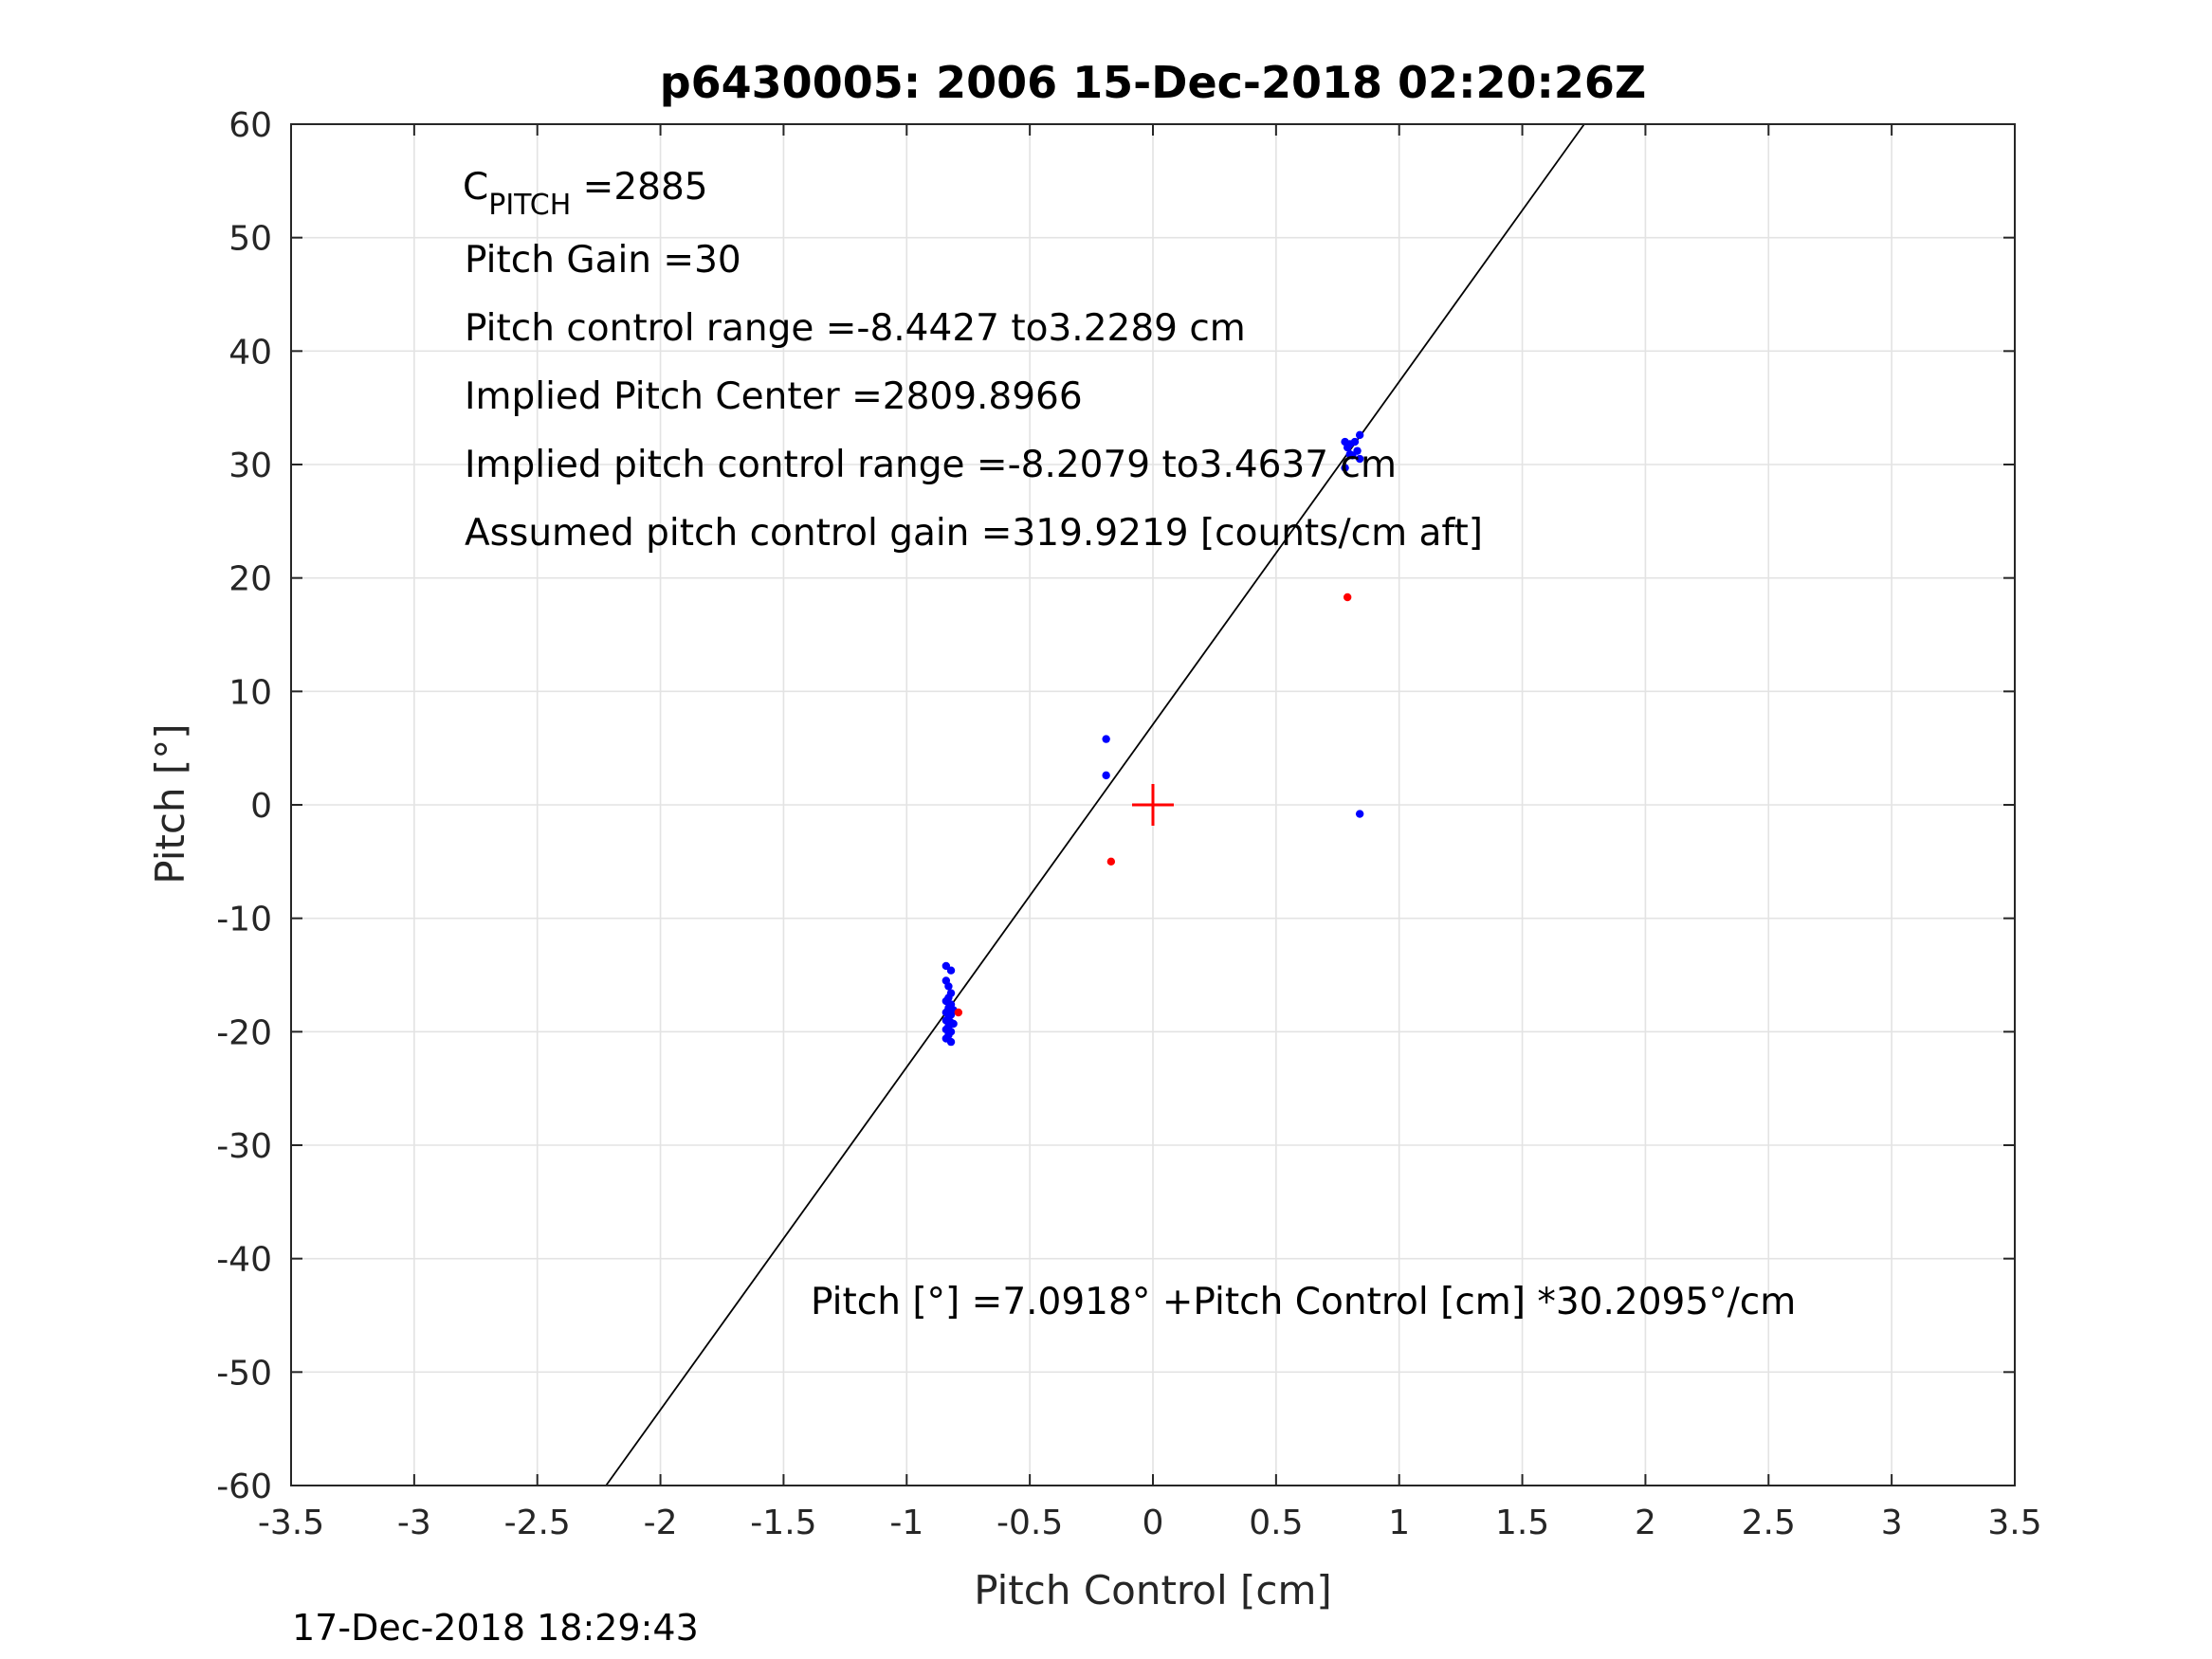 The image size is (2212, 1659). What do you see at coordinates (855, 328) in the screenshot?
I see `control-range-annotation: Pitch control range =-8.4427 to3.2289 cm` at bounding box center [855, 328].